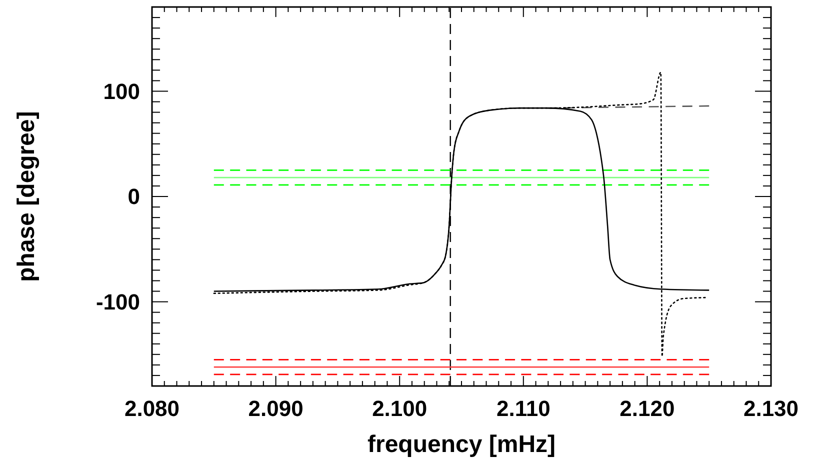  Describe the element at coordinates (276, 408) in the screenshot. I see `x-tick-label: 2.090` at that location.